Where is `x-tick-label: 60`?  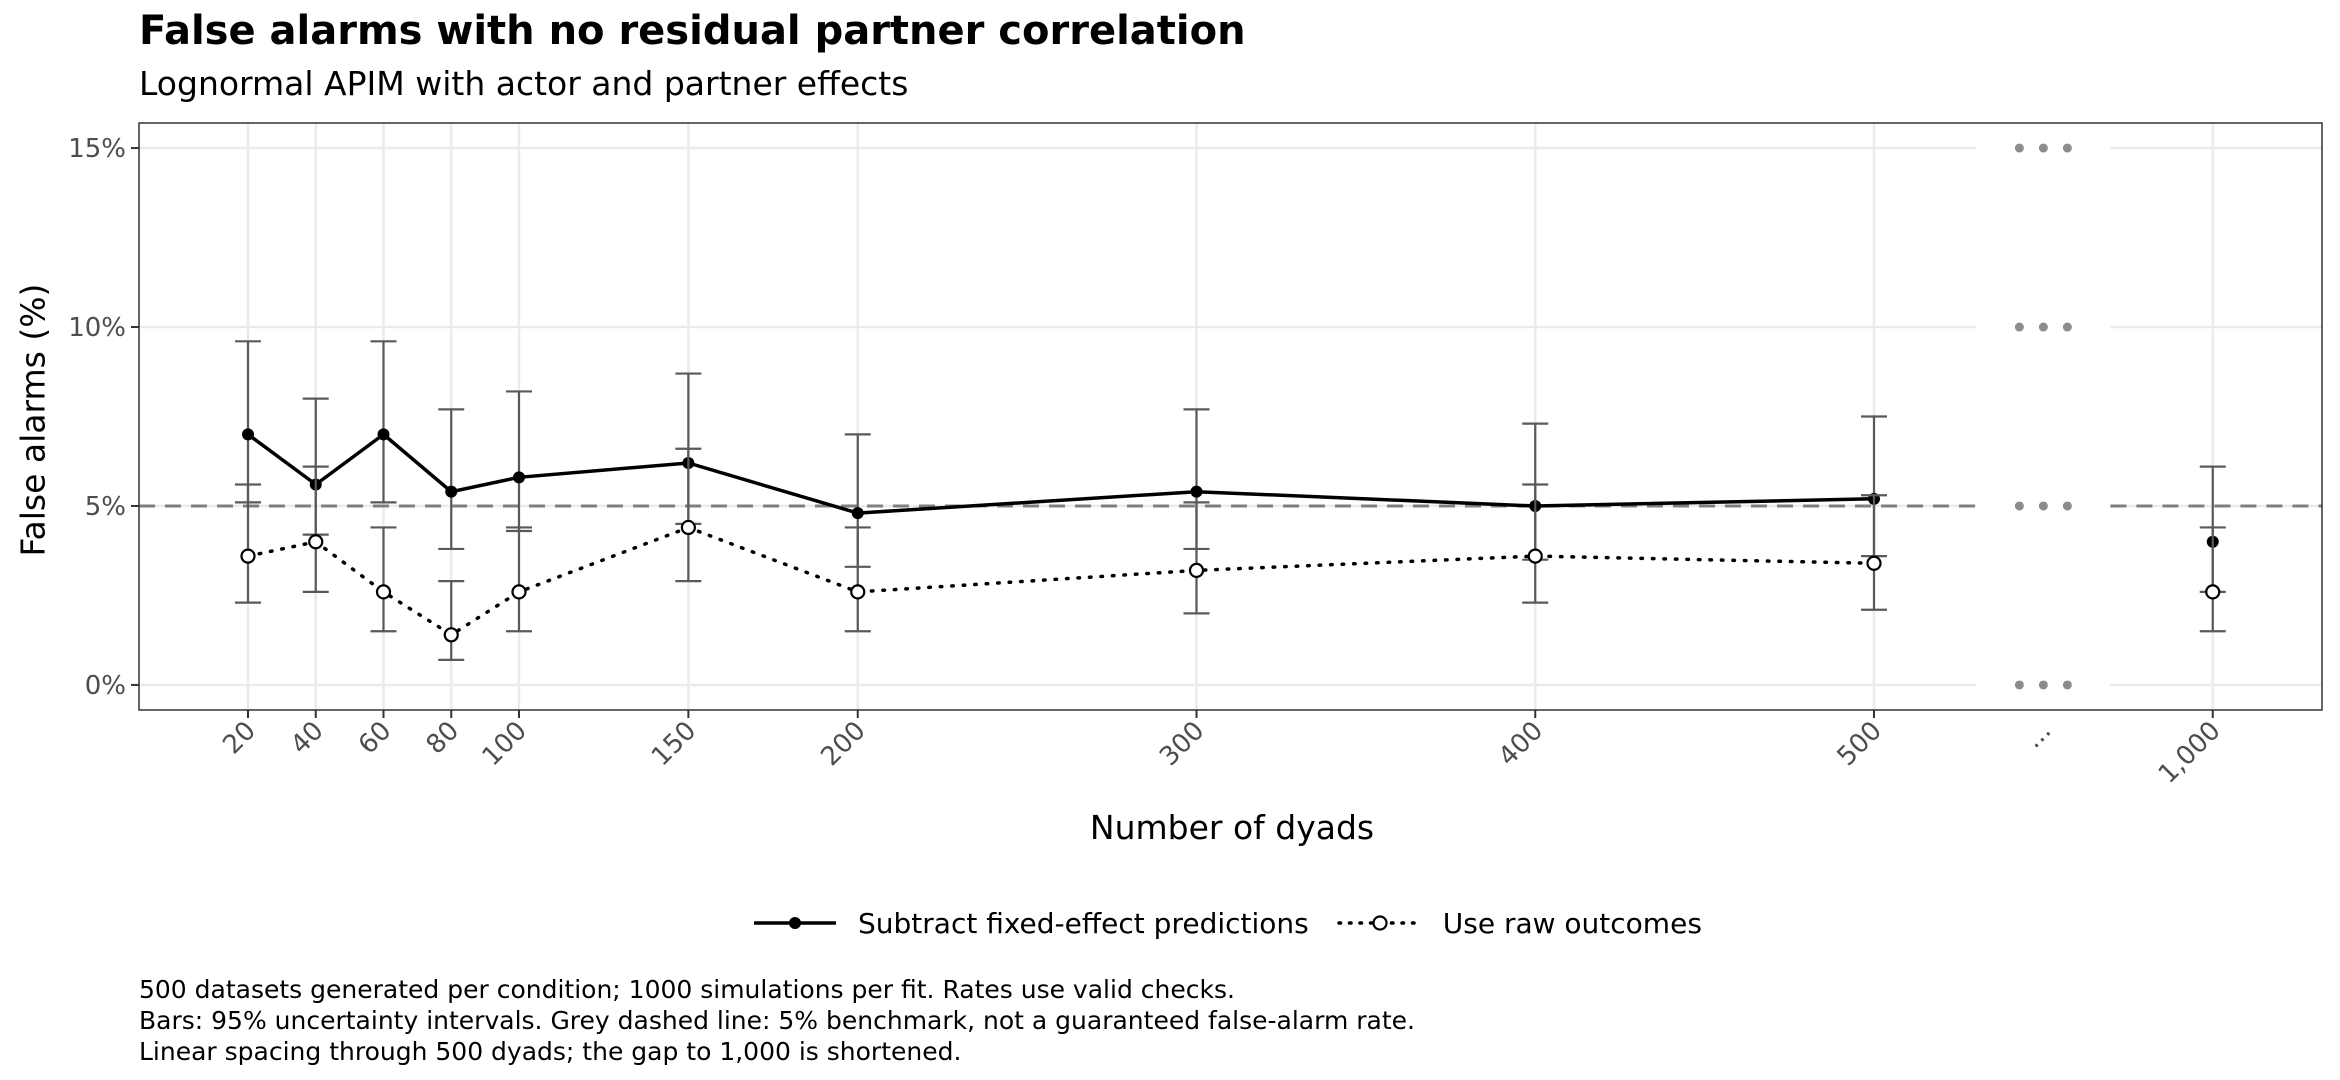 x-tick-label: 60 is located at coordinates (375, 738).